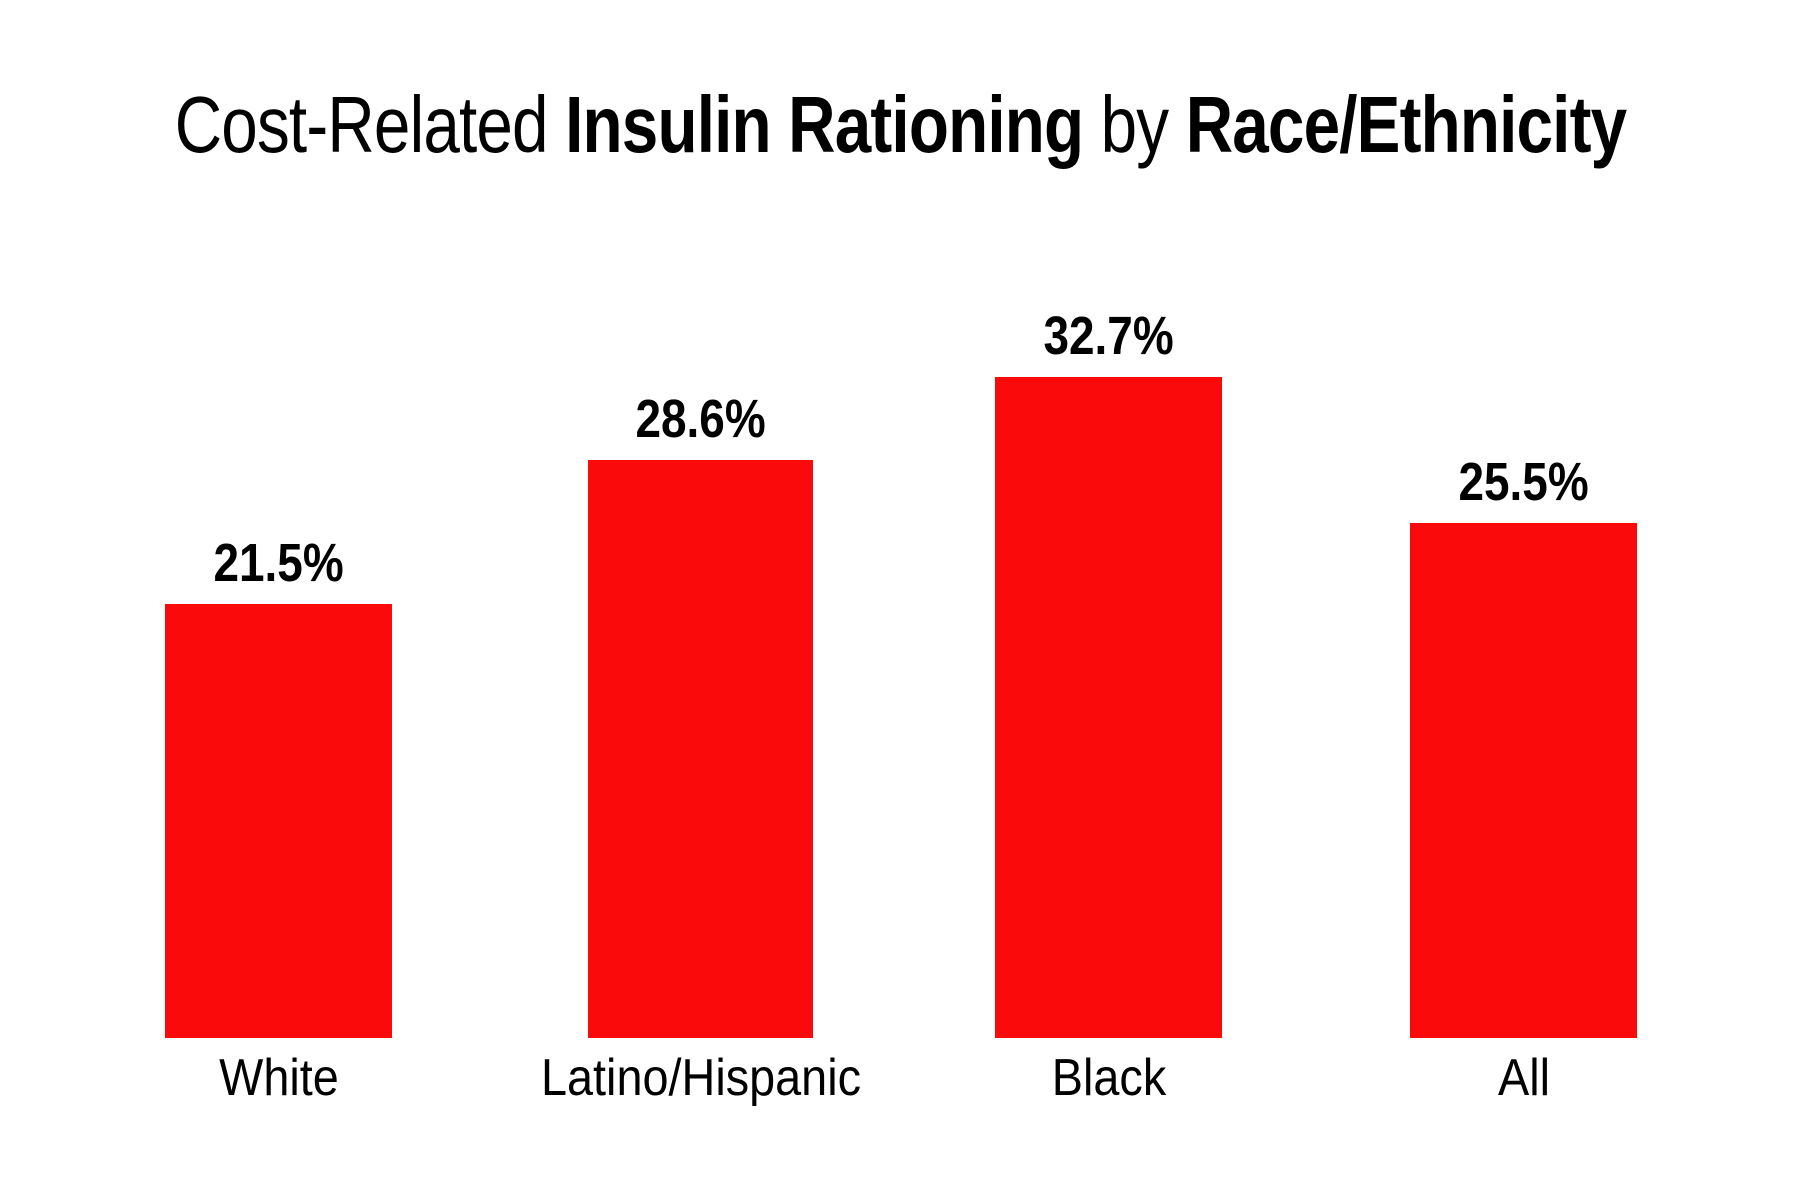 Image resolution: width=1801 pixels, height=1200 pixels. What do you see at coordinates (1406, 124) in the screenshot?
I see `title-segment-bold-2: Race/Ethnicity` at bounding box center [1406, 124].